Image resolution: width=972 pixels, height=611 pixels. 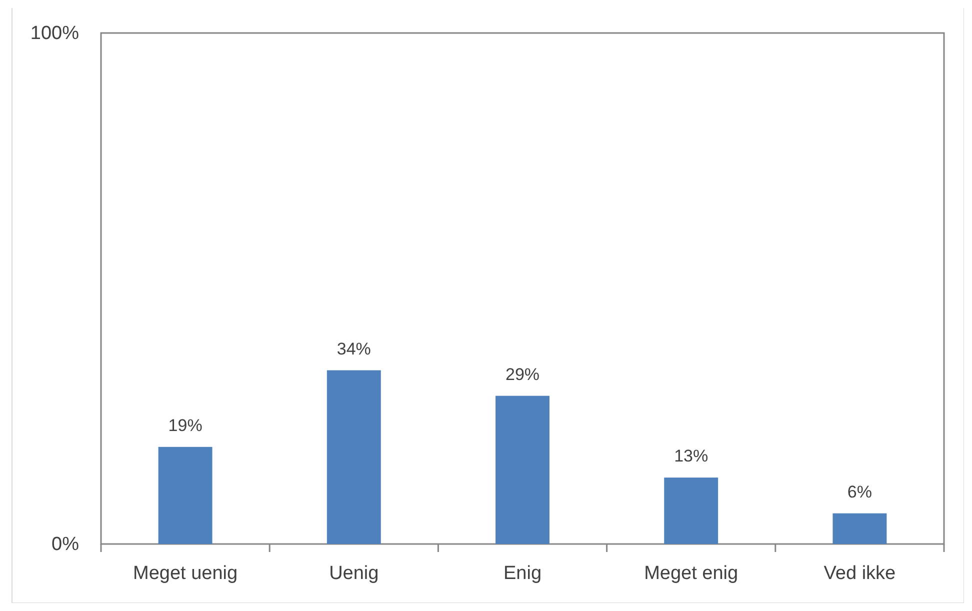 I want to click on x-tick-label: Uenig, so click(x=354, y=573).